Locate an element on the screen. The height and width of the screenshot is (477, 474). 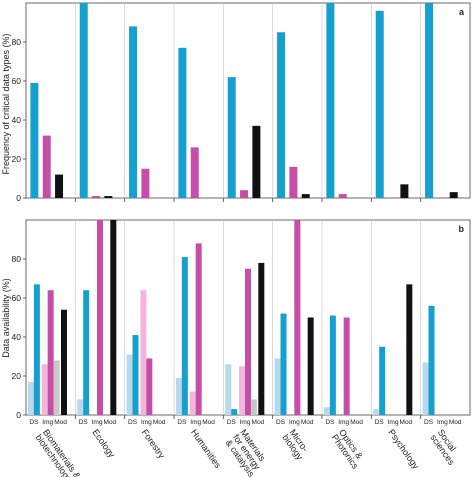
category-label: Humanities is located at coordinates (206, 448).